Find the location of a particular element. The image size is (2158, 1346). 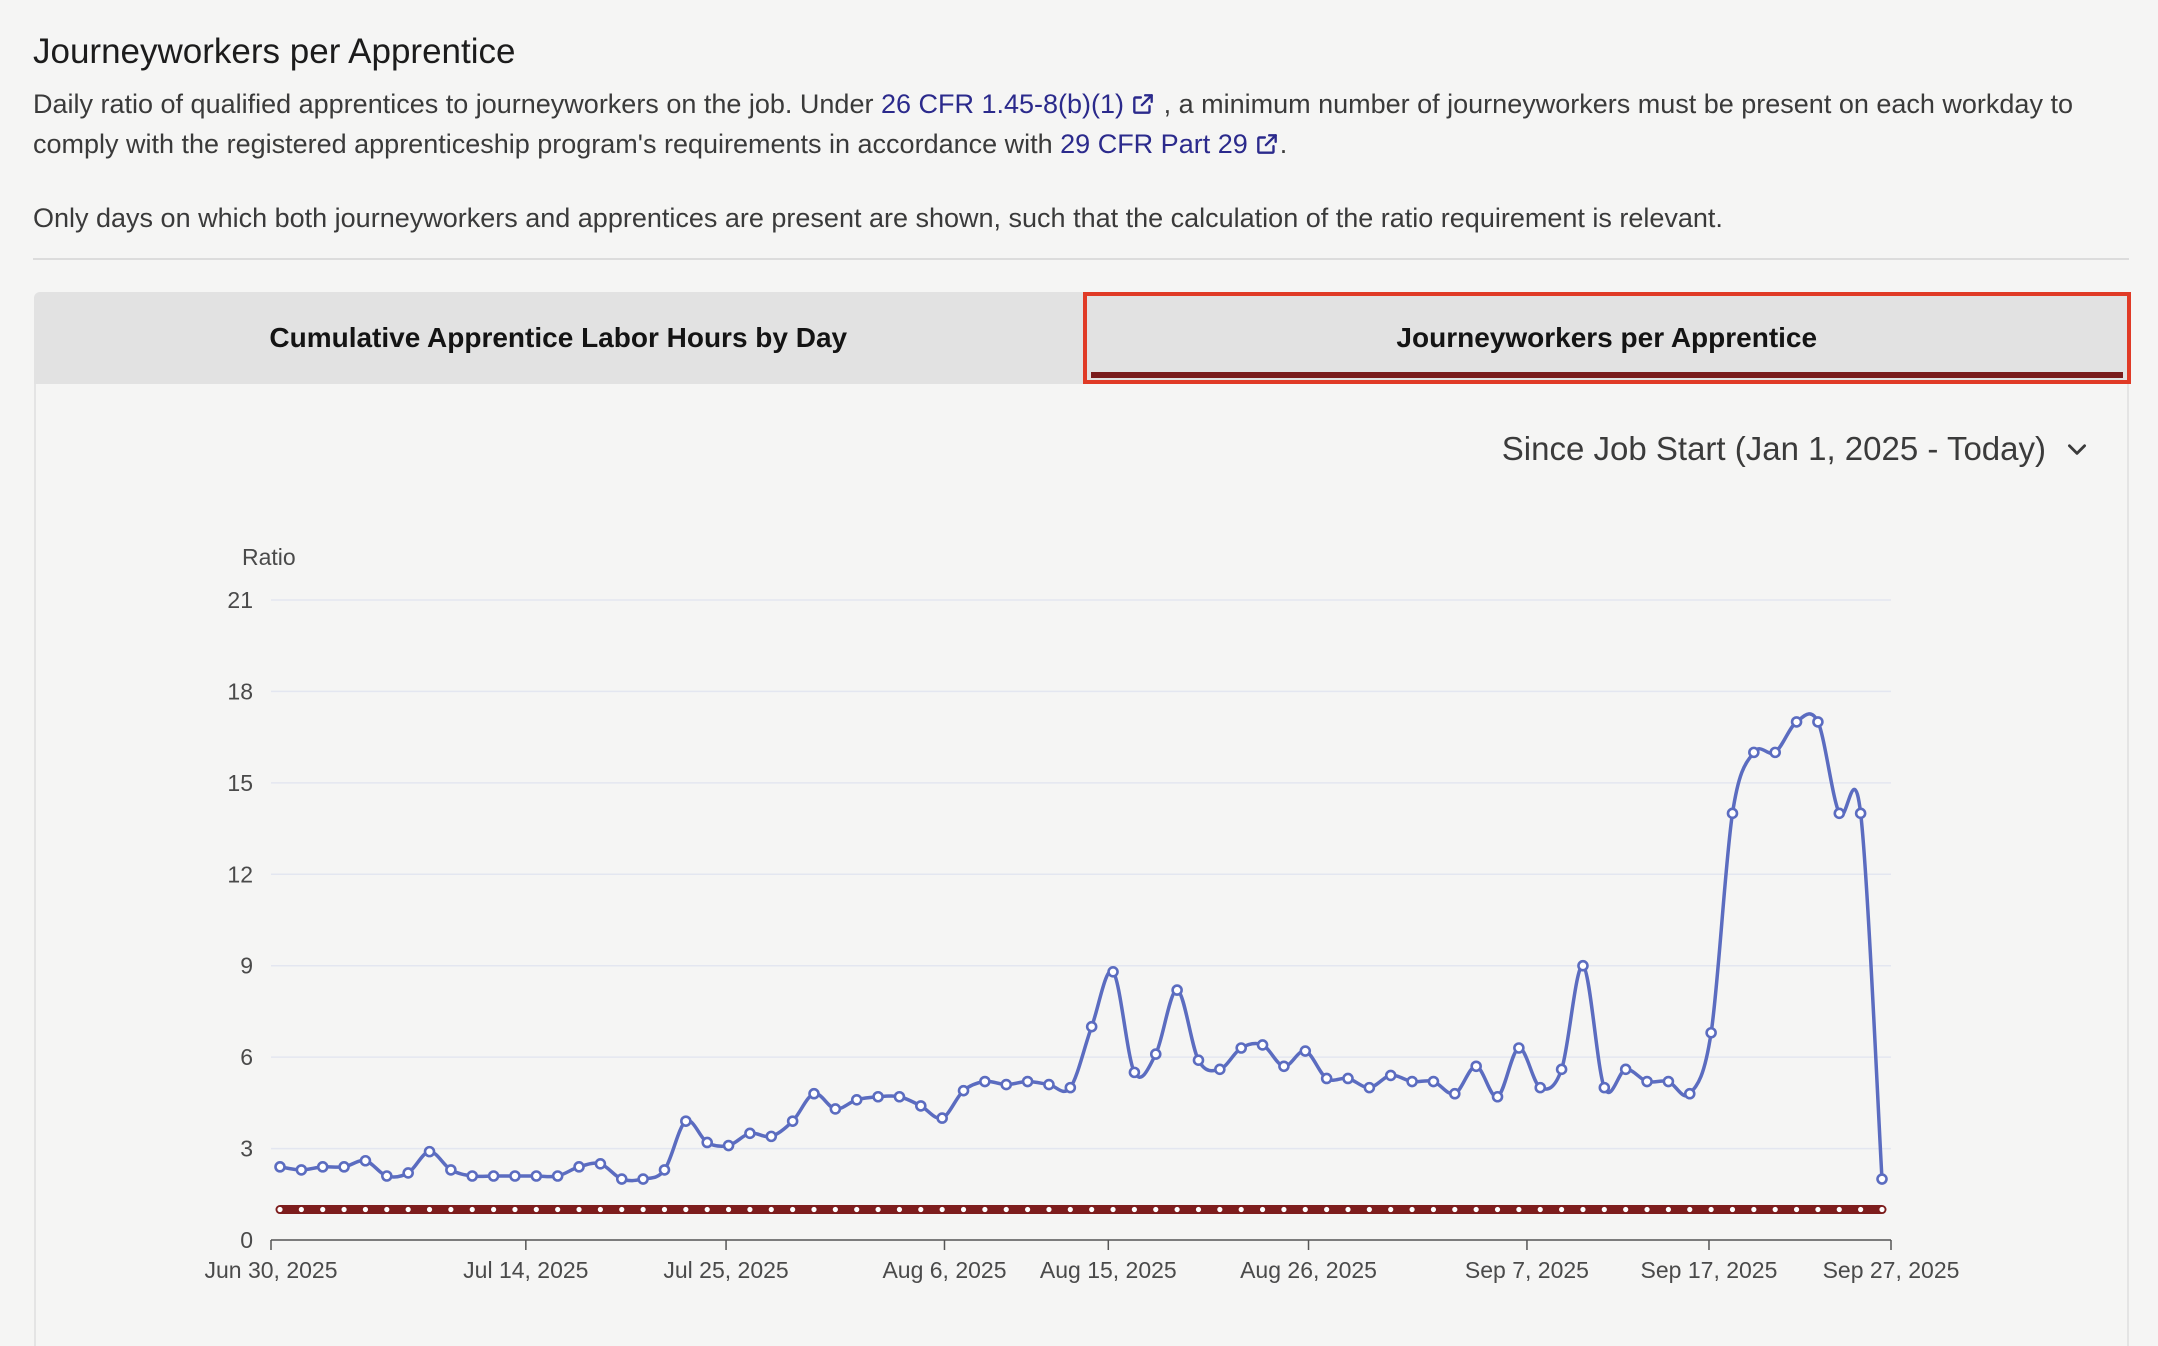

page-title: Journeyworkers per Apprentice is located at coordinates (274, 51).